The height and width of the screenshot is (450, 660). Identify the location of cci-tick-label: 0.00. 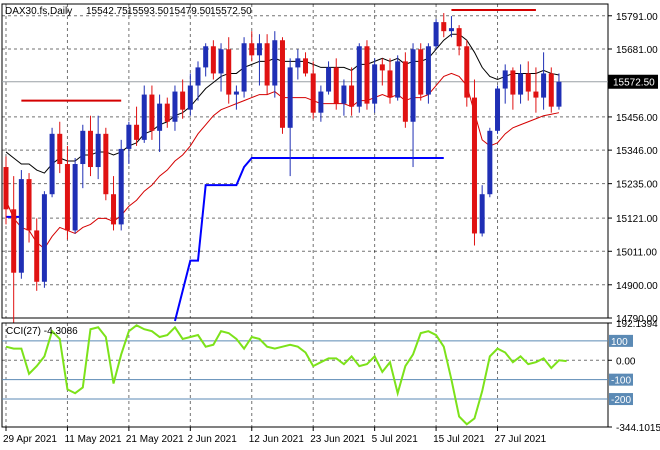
(626, 361).